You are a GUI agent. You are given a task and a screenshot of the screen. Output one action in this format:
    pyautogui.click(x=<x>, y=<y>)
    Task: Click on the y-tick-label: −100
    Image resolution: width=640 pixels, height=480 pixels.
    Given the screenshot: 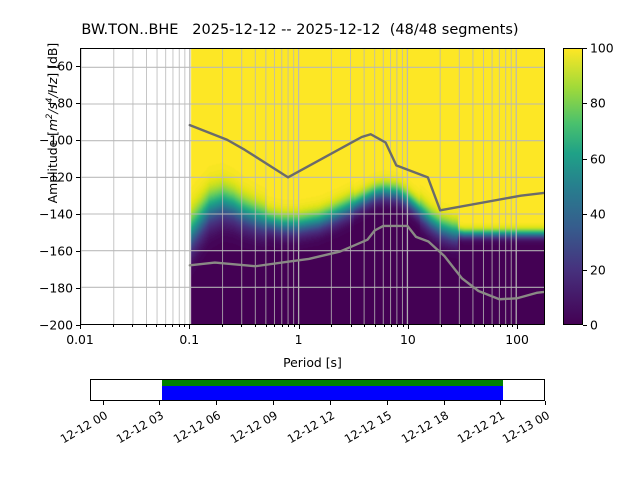 What is the action you would take?
    pyautogui.click(x=55, y=140)
    